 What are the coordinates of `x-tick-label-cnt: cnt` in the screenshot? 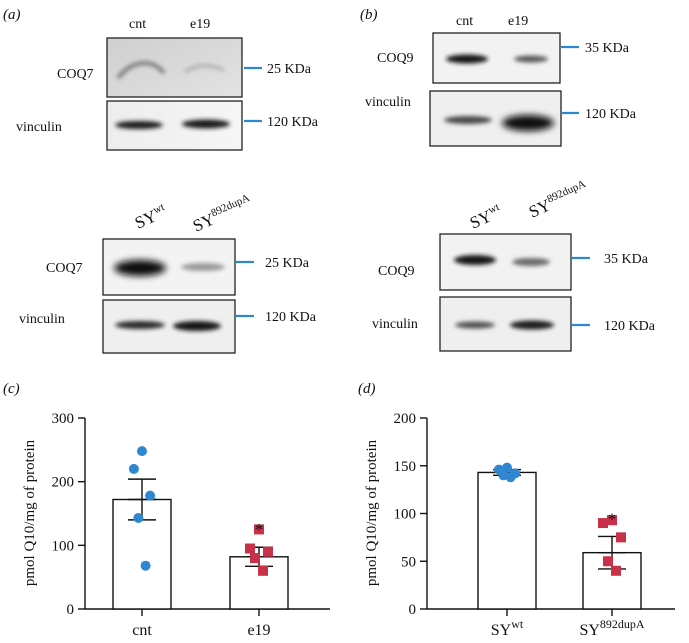 It's located at (142, 630).